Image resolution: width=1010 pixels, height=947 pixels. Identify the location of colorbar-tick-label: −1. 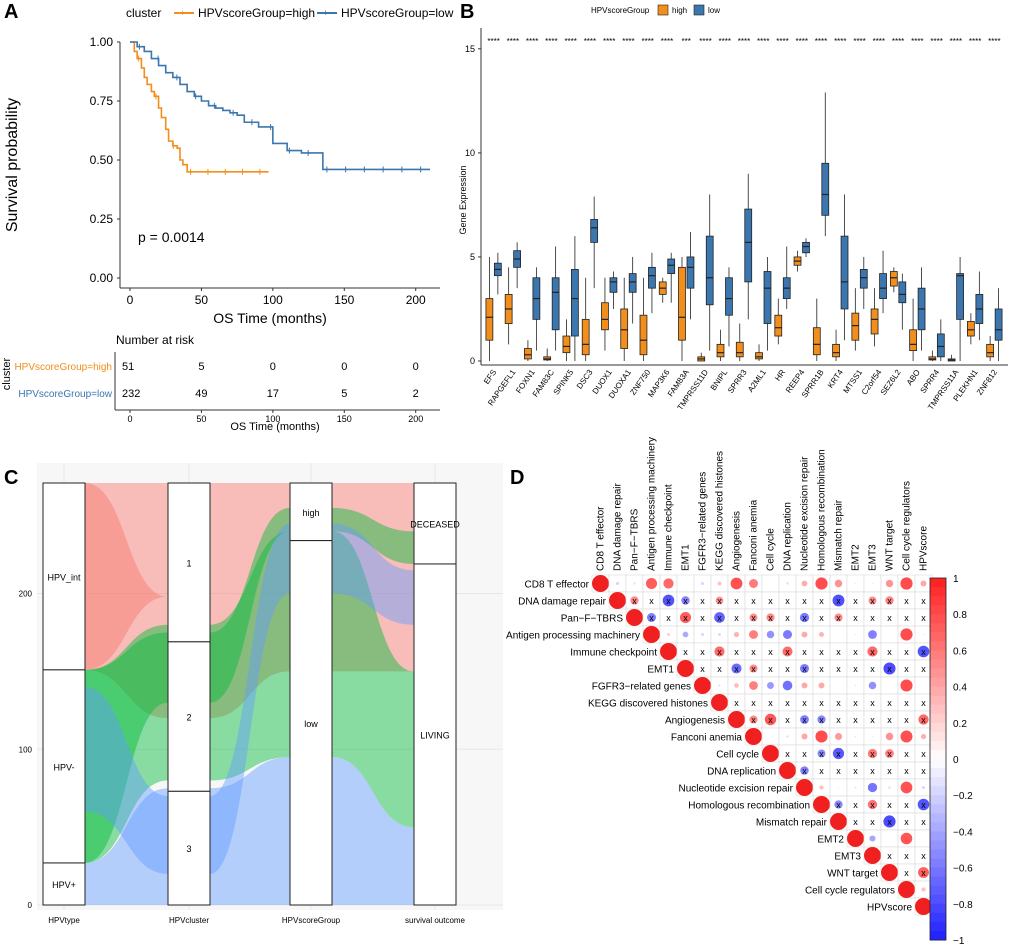
(959, 941).